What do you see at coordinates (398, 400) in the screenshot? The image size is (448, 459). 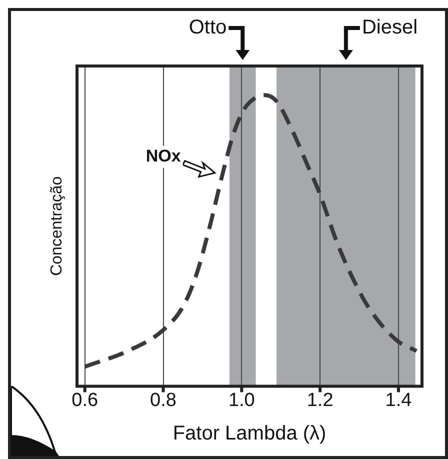 I see `x-tick-label: 1.4` at bounding box center [398, 400].